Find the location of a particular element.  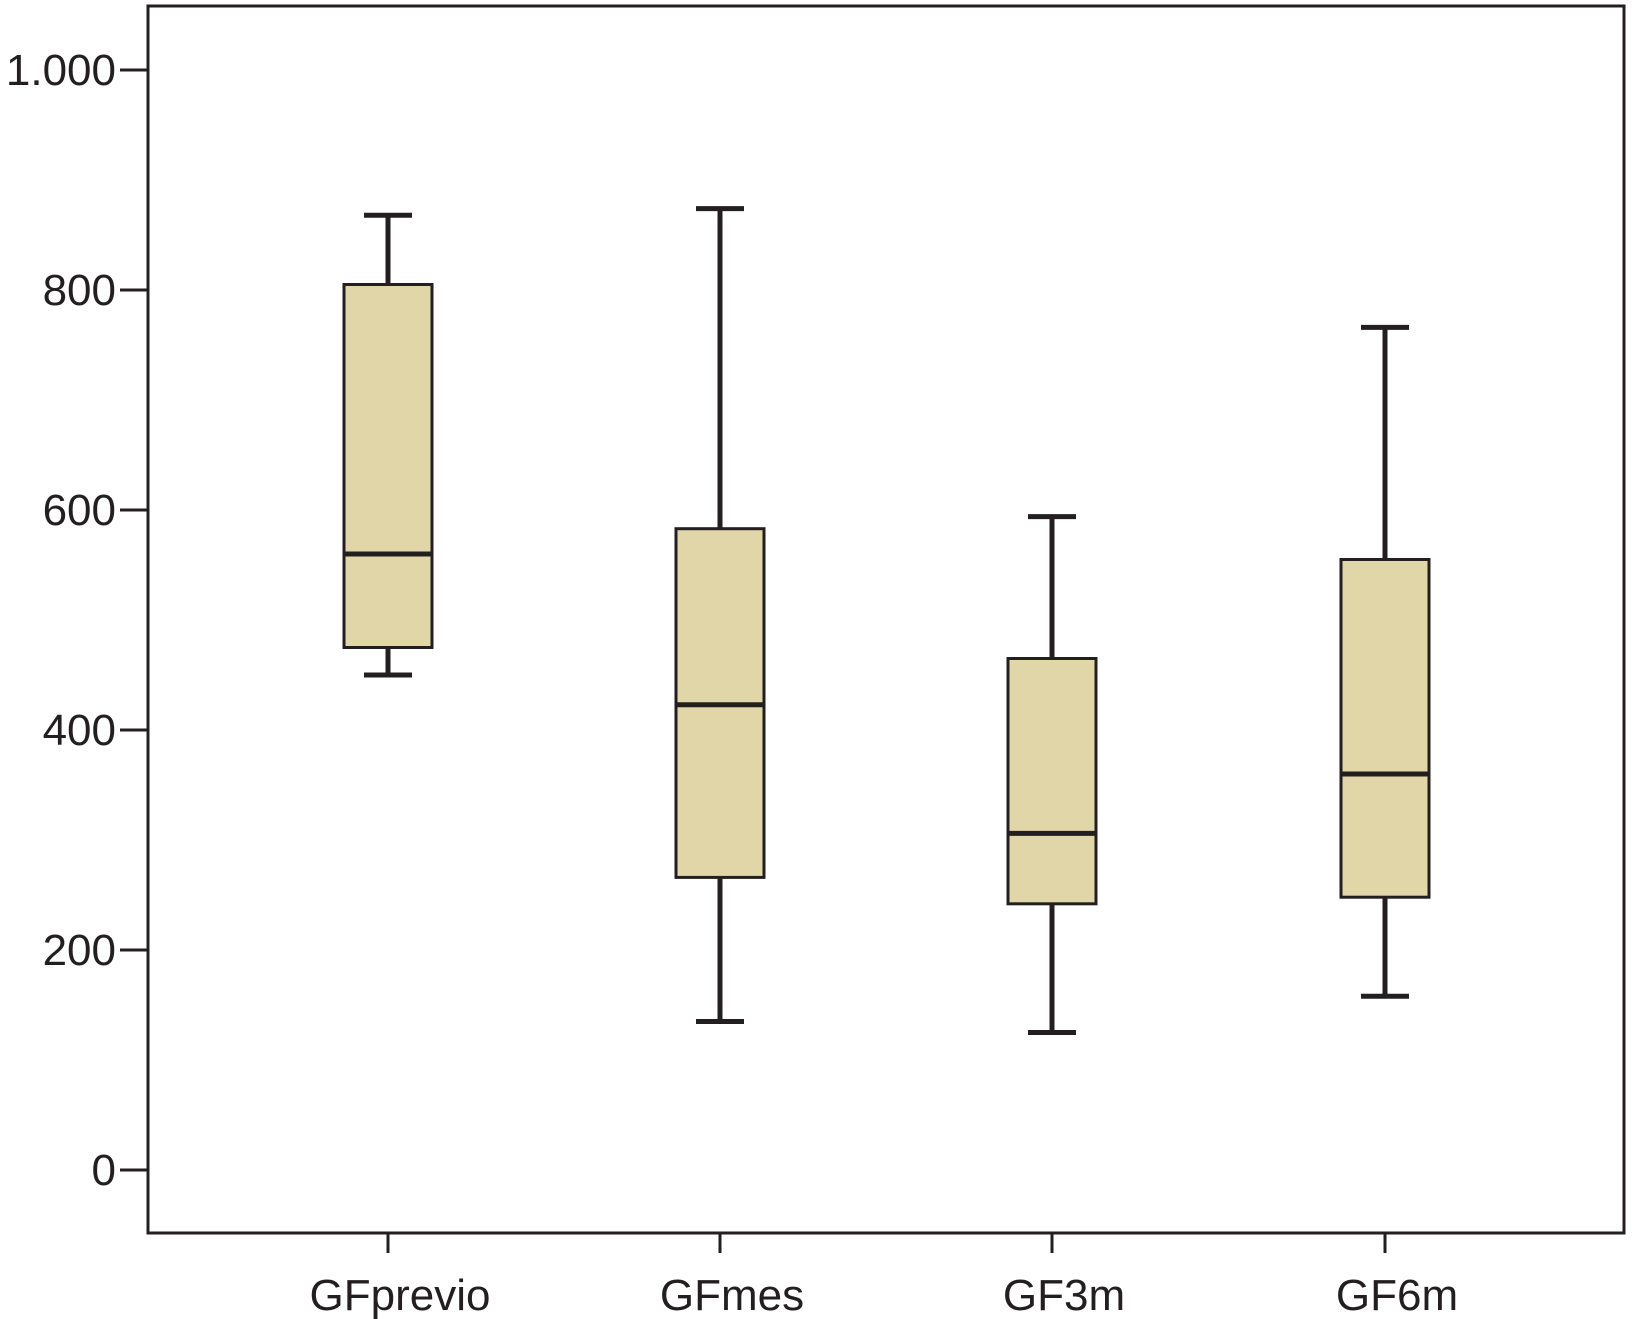

x-category-label: GF3m is located at coordinates (1064, 1295).